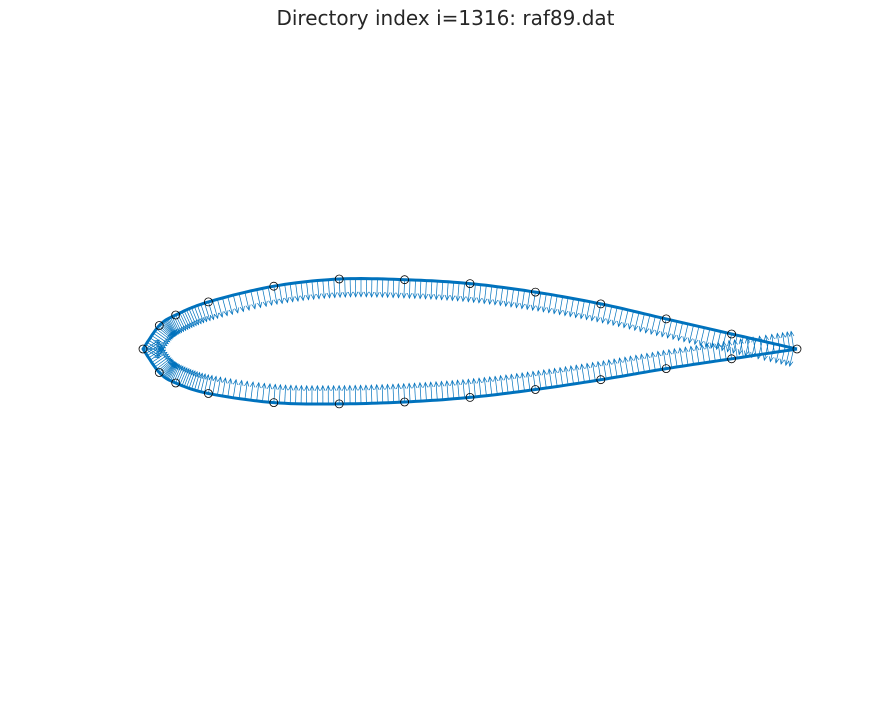 The image size is (891, 703). Describe the element at coordinates (469, 341) in the screenshot. I see `airfoil-outline-path` at that location.